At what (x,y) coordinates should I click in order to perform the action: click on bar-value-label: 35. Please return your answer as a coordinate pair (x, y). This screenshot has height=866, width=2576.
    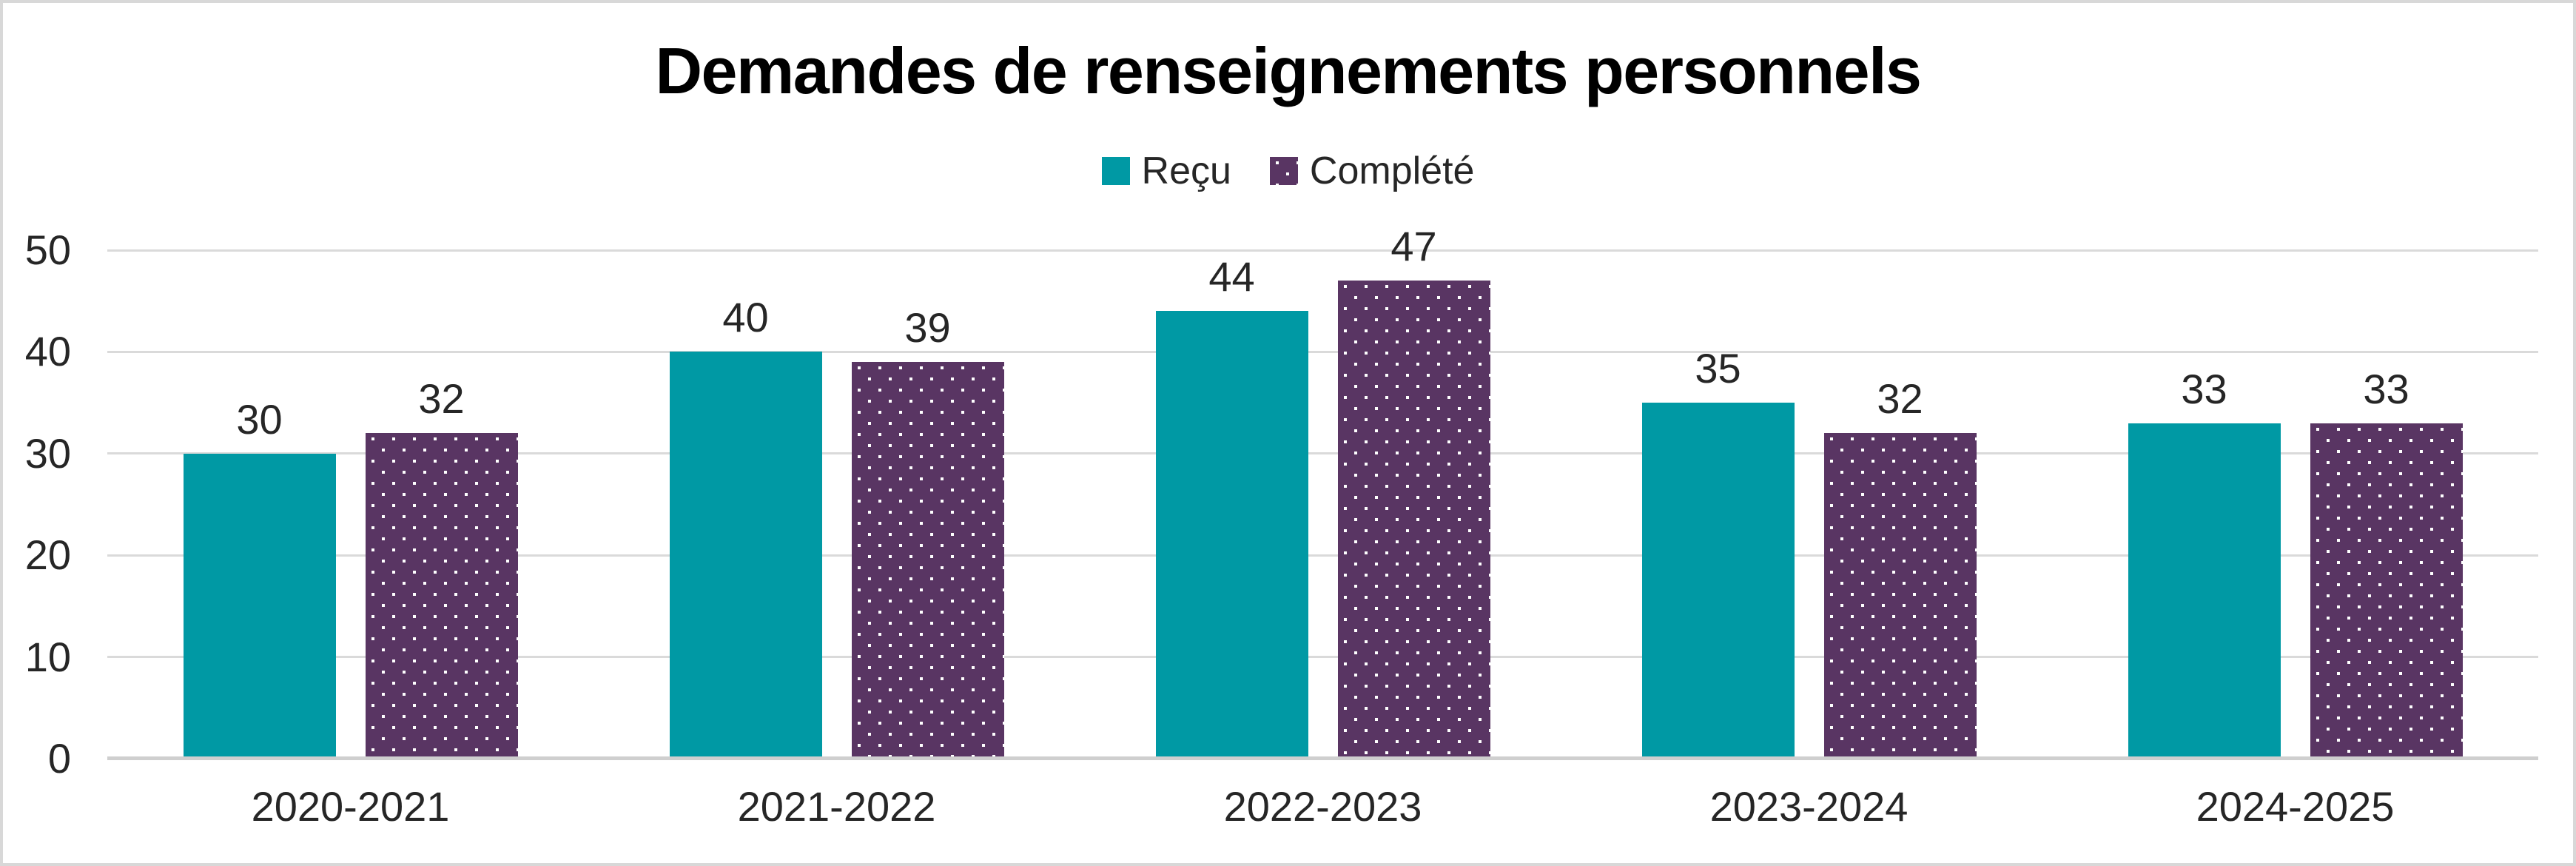
    Looking at the image, I should click on (1718, 368).